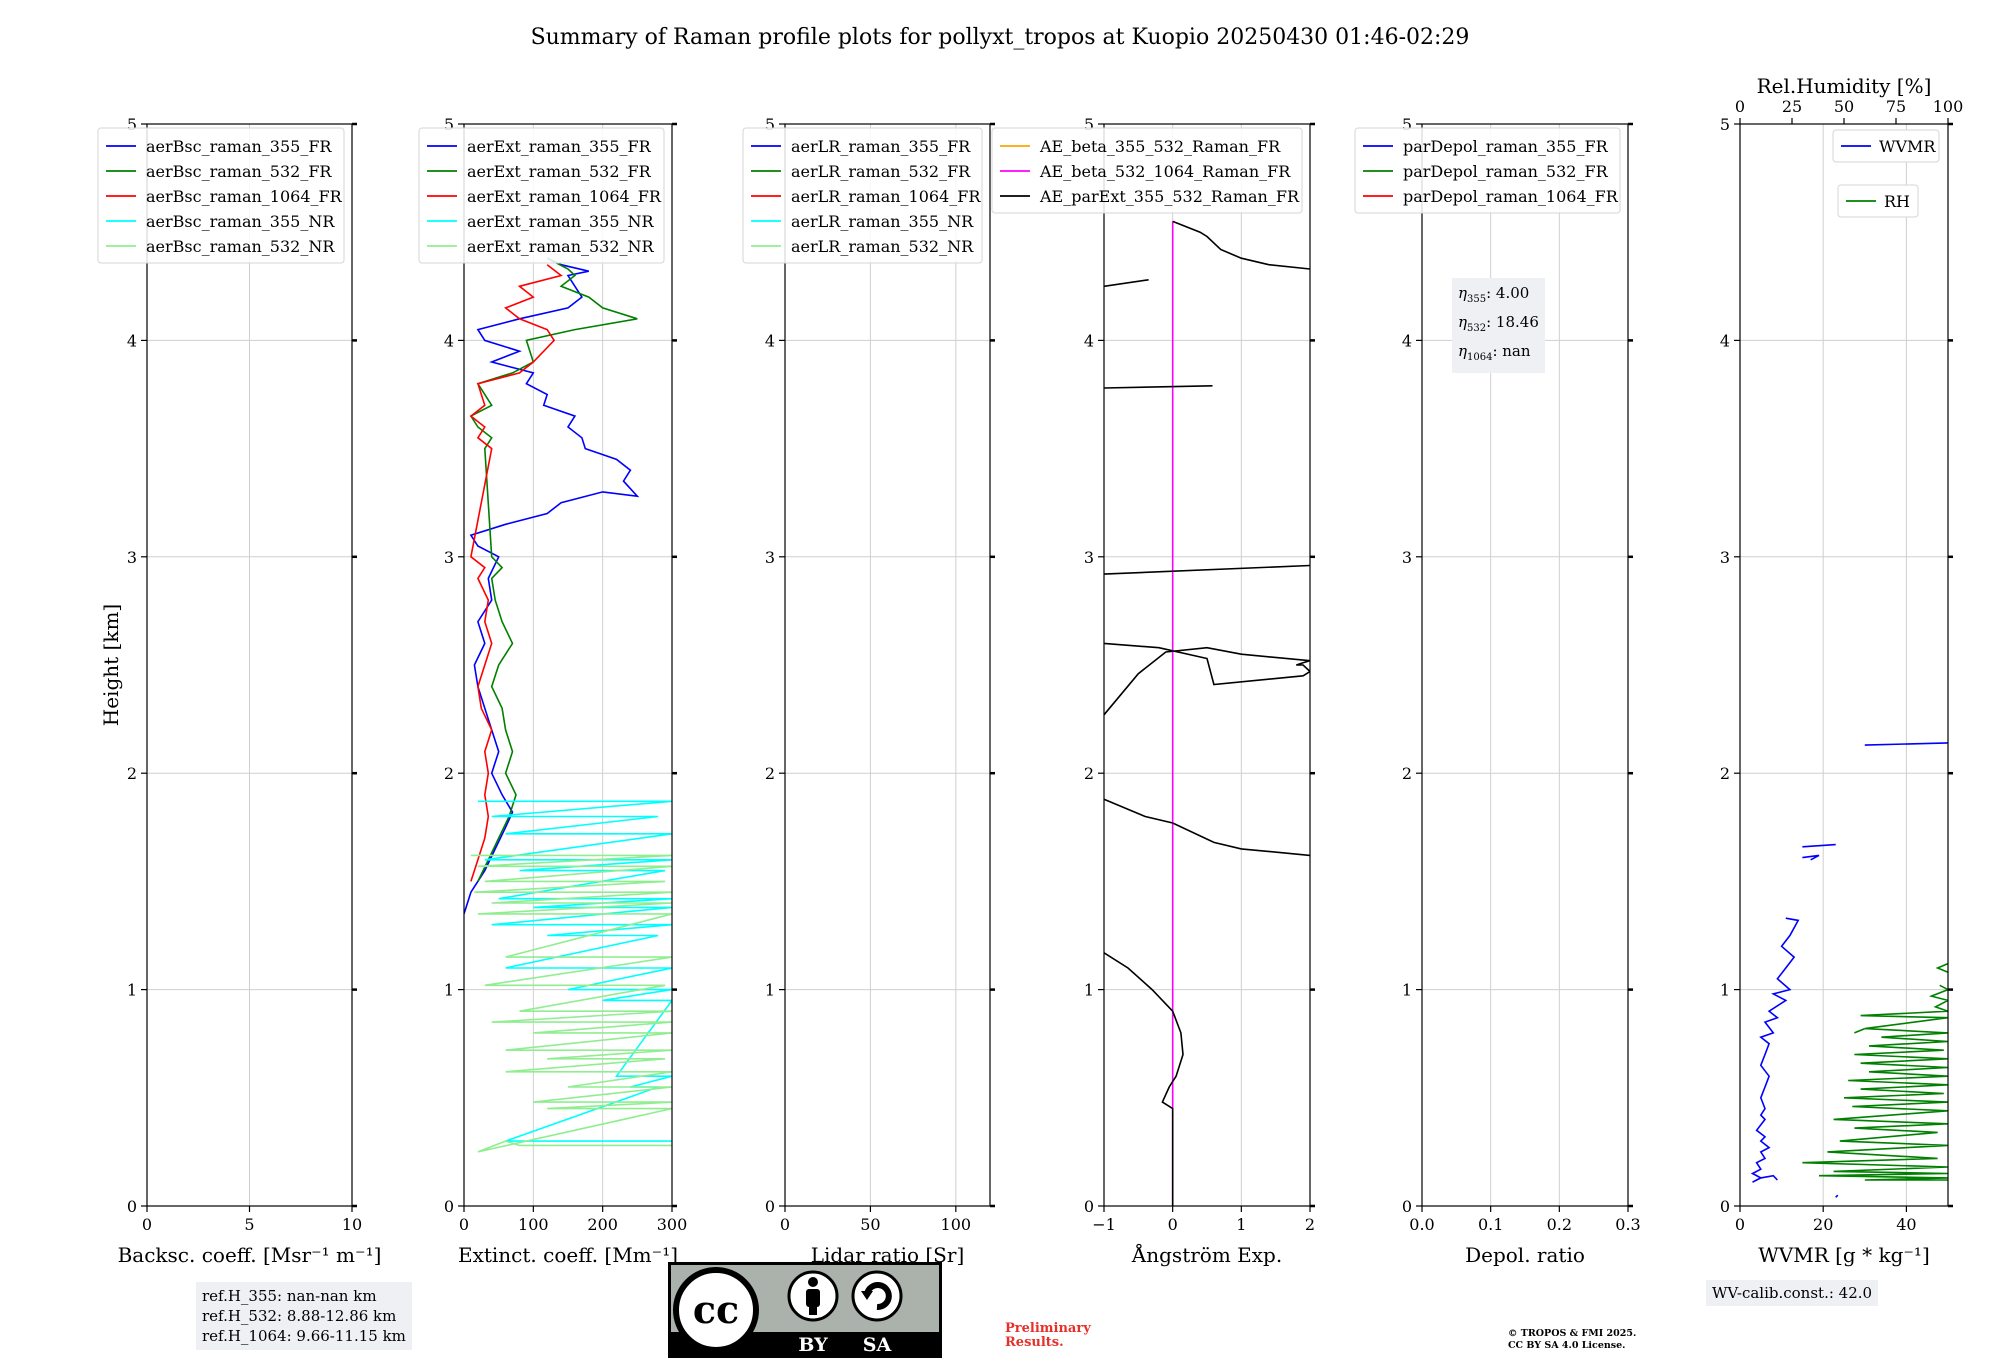  What do you see at coordinates (299, 1316) in the screenshot?
I see `refh-532: ref.H_532: 8.88-12.86 km` at bounding box center [299, 1316].